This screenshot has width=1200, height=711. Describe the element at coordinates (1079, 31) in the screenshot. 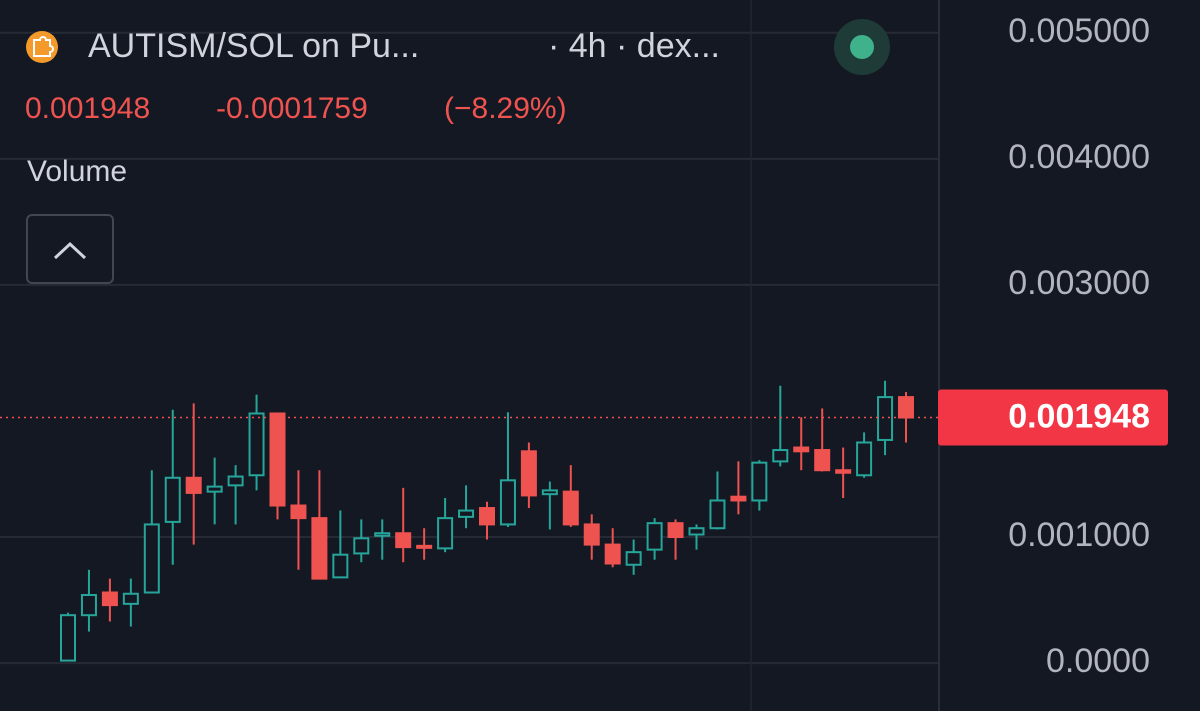

I see `y-tick-label: 0.005000` at that location.